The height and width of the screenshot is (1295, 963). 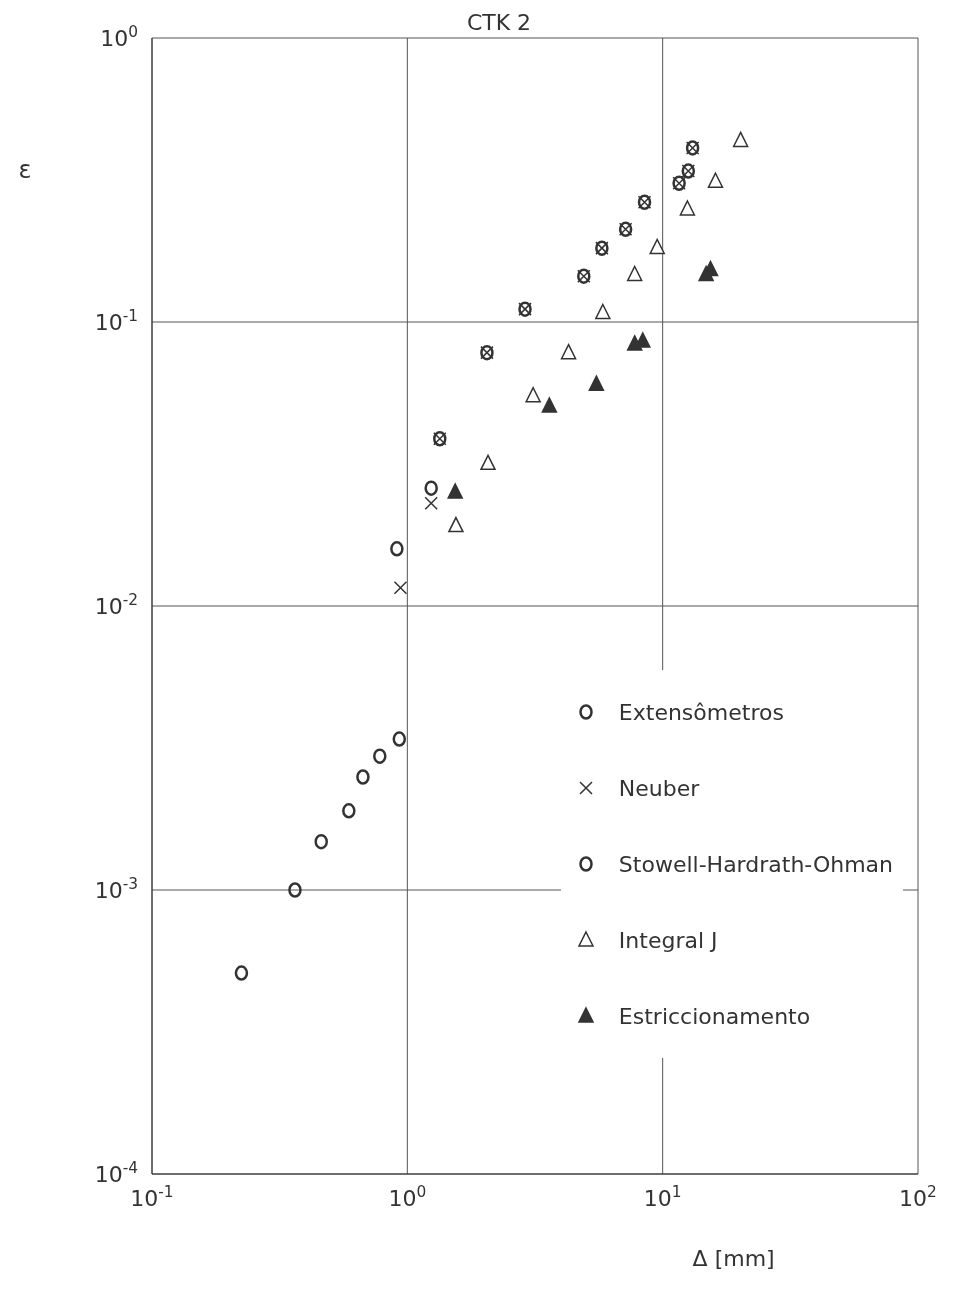 What do you see at coordinates (701, 712) in the screenshot?
I see `legend-label: Extensômetros` at bounding box center [701, 712].